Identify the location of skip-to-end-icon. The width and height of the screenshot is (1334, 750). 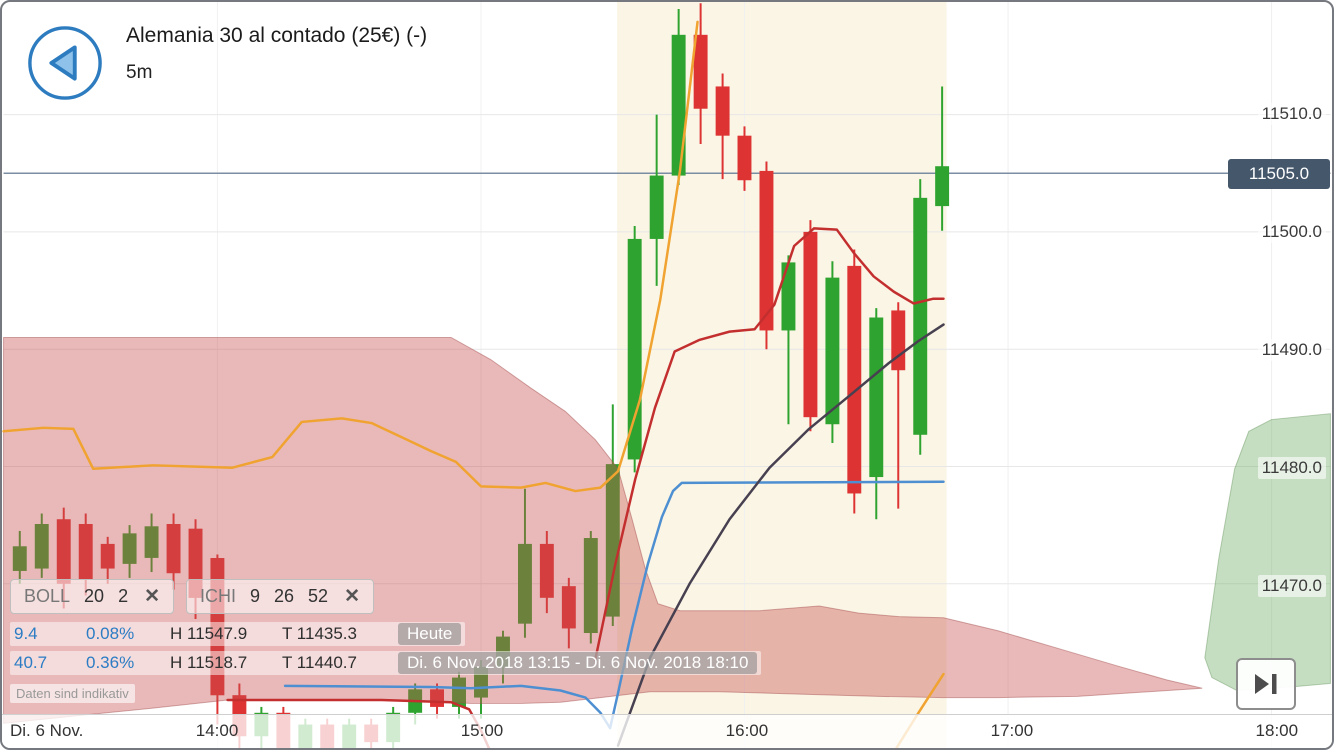
(1266, 684).